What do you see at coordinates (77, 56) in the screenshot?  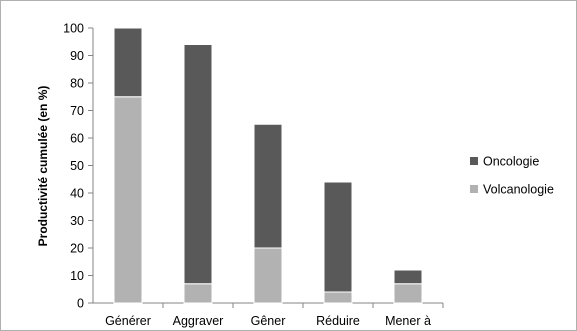 I see `y-tick-label: 90` at bounding box center [77, 56].